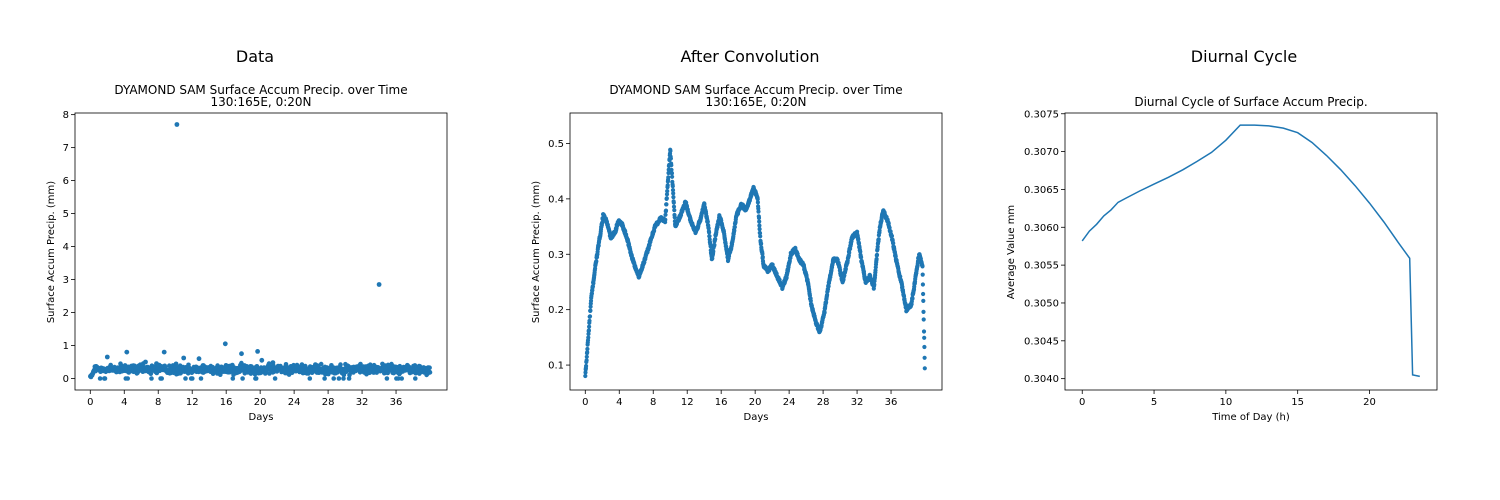 The width and height of the screenshot is (1500, 500). Describe the element at coordinates (857, 402) in the screenshot. I see `x-tick-label: 32` at that location.